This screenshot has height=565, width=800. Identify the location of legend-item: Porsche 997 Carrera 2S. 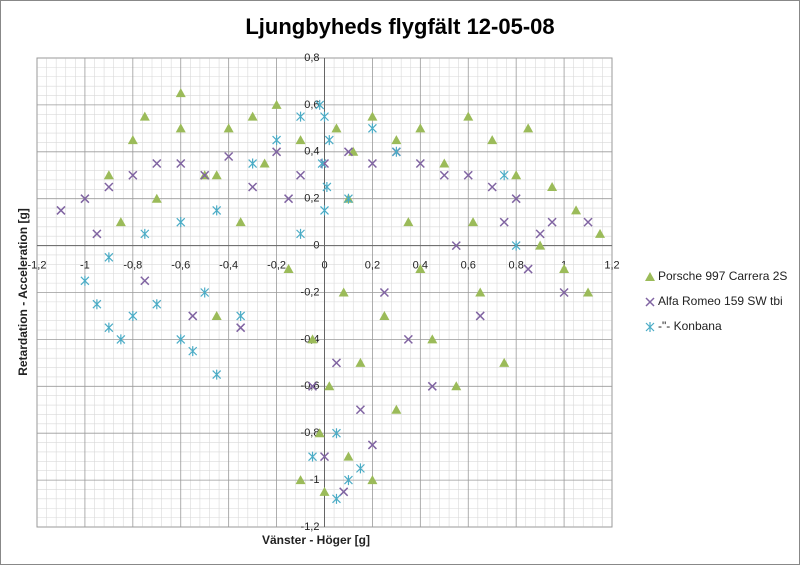
(716, 276).